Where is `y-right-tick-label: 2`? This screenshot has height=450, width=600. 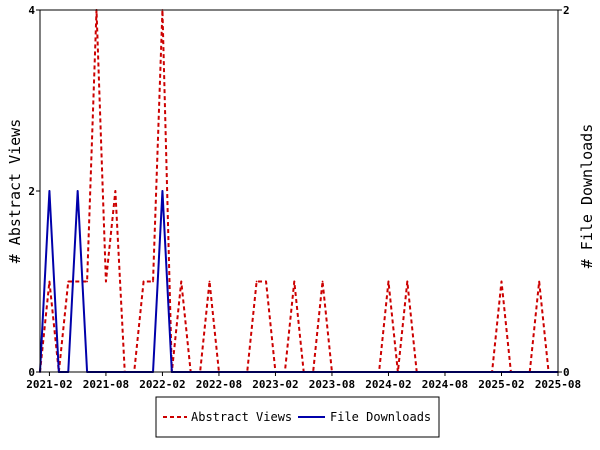 y-right-tick-label: 2 is located at coordinates (566, 10).